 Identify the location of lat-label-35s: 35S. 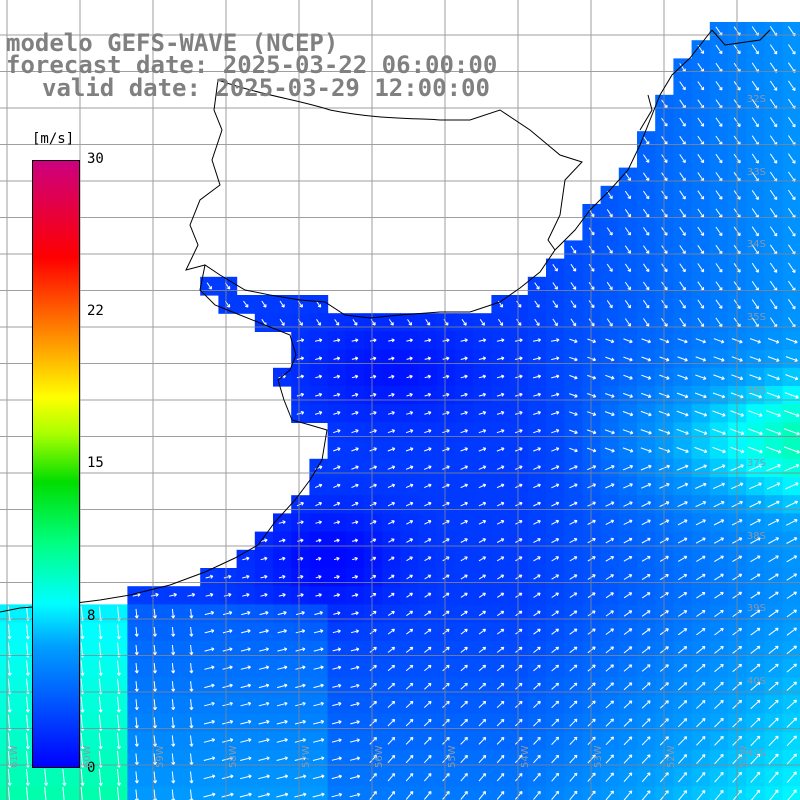
(756, 317).